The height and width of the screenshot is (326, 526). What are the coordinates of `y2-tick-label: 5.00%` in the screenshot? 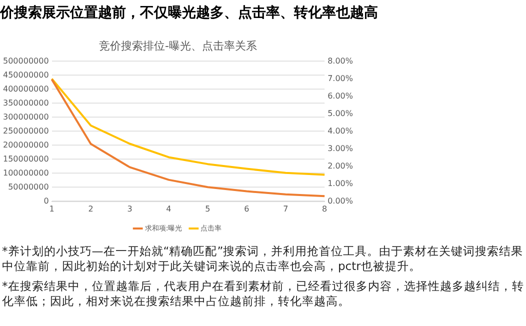 It's located at (341, 113).